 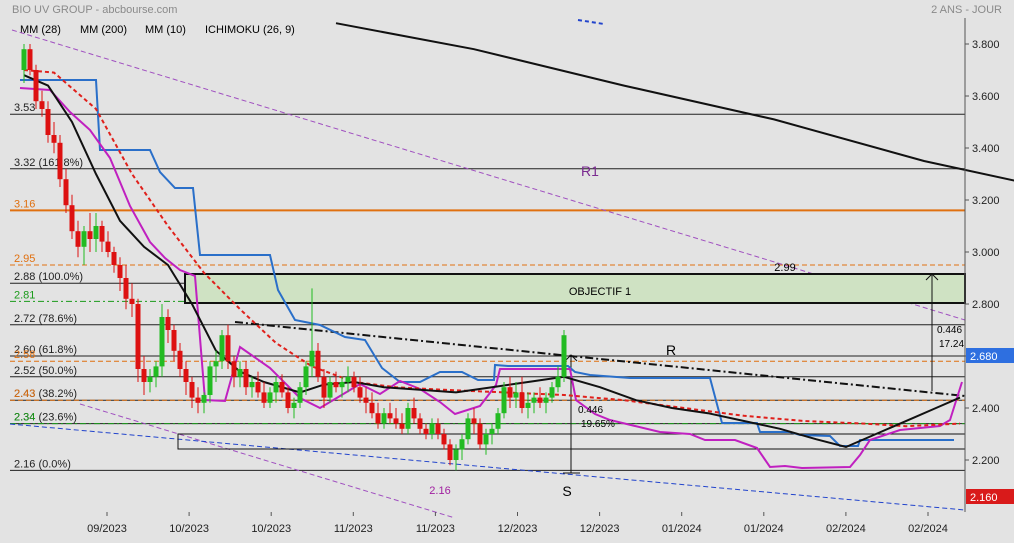 I want to click on y-tick-label-7: 3.600, so click(x=986, y=97).